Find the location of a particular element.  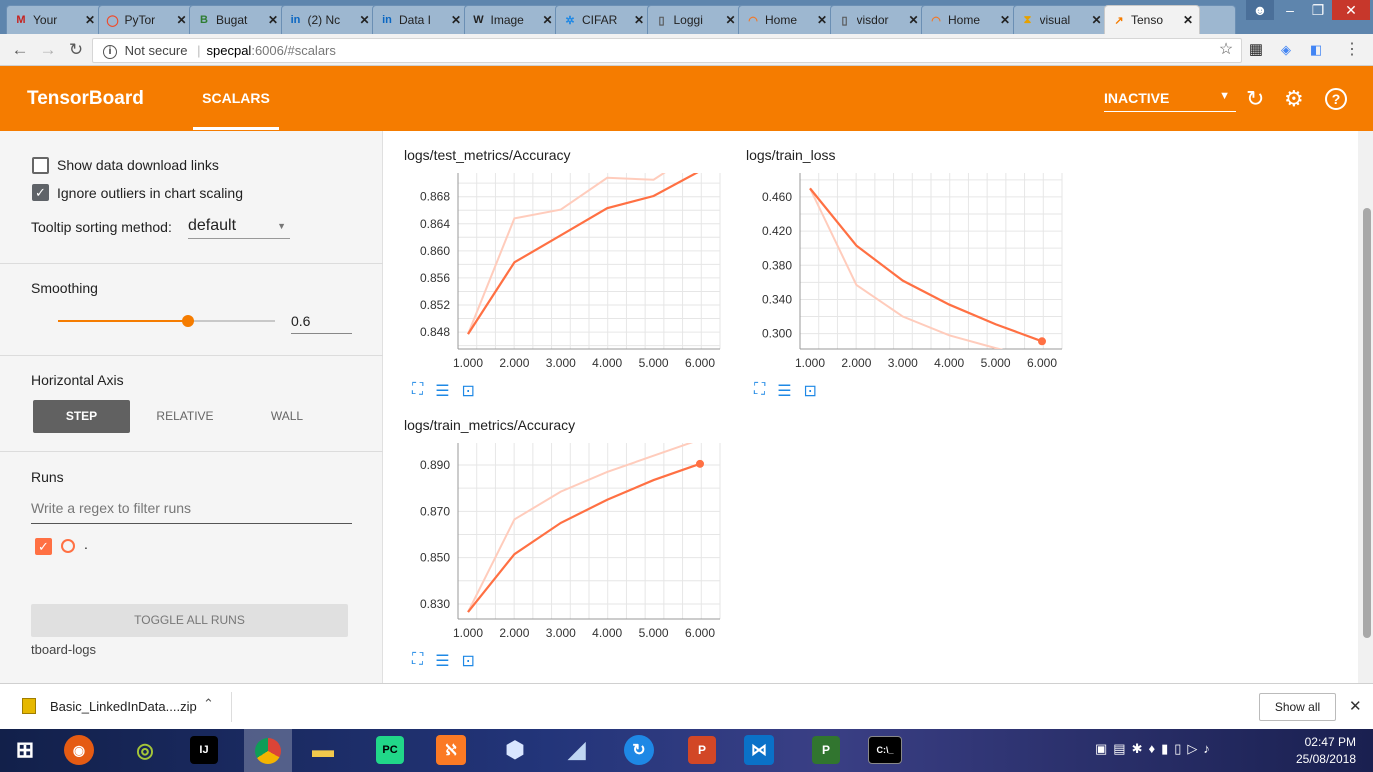

windows-start-icon: ⊞ is located at coordinates (25, 749).